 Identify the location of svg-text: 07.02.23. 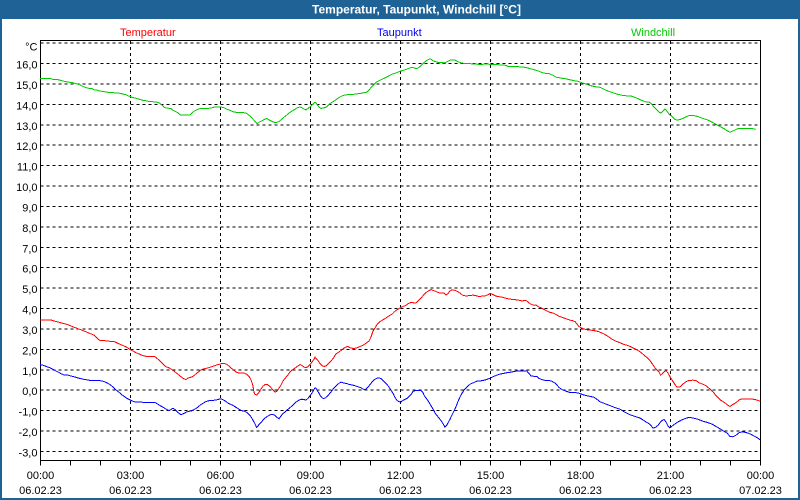
(760, 491).